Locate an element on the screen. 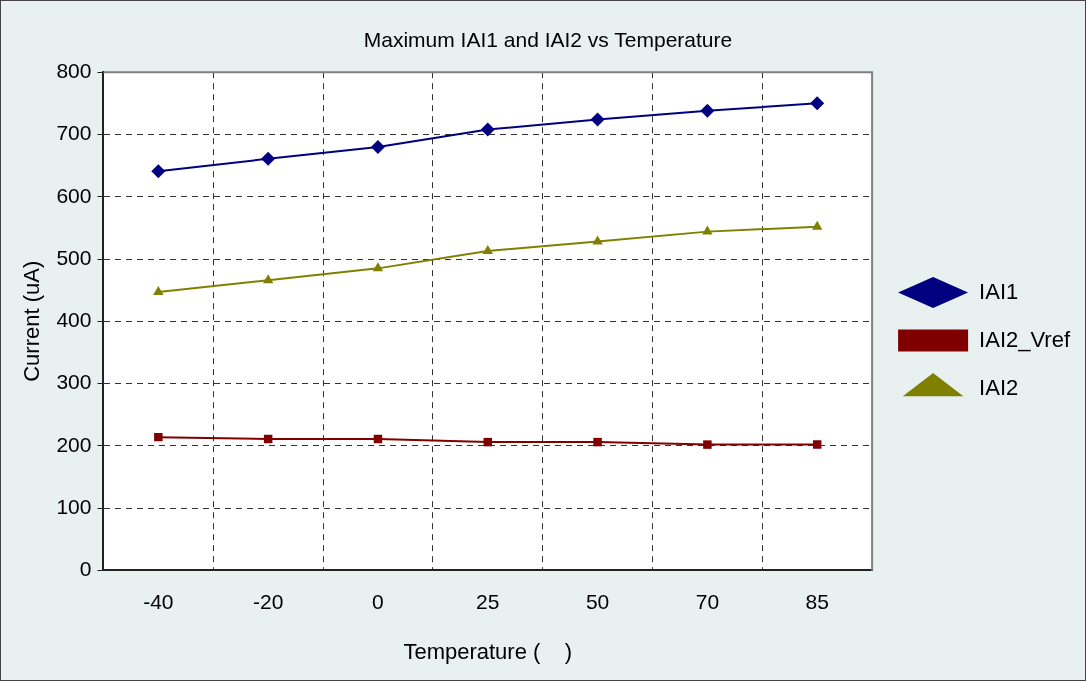 The height and width of the screenshot is (681, 1086). y-tick-label: 800 is located at coordinates (74, 70).